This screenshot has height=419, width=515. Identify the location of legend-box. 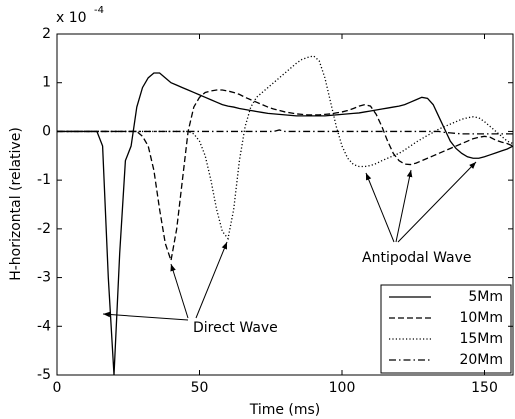
(446, 329).